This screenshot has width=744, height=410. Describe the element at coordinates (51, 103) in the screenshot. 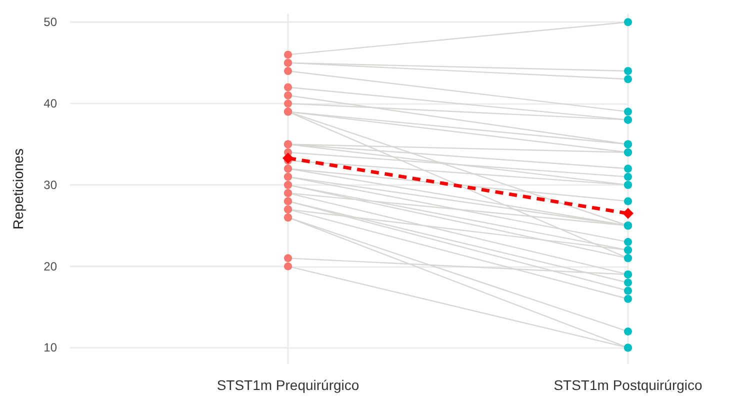

I see `y-tick-label: 40` at that location.